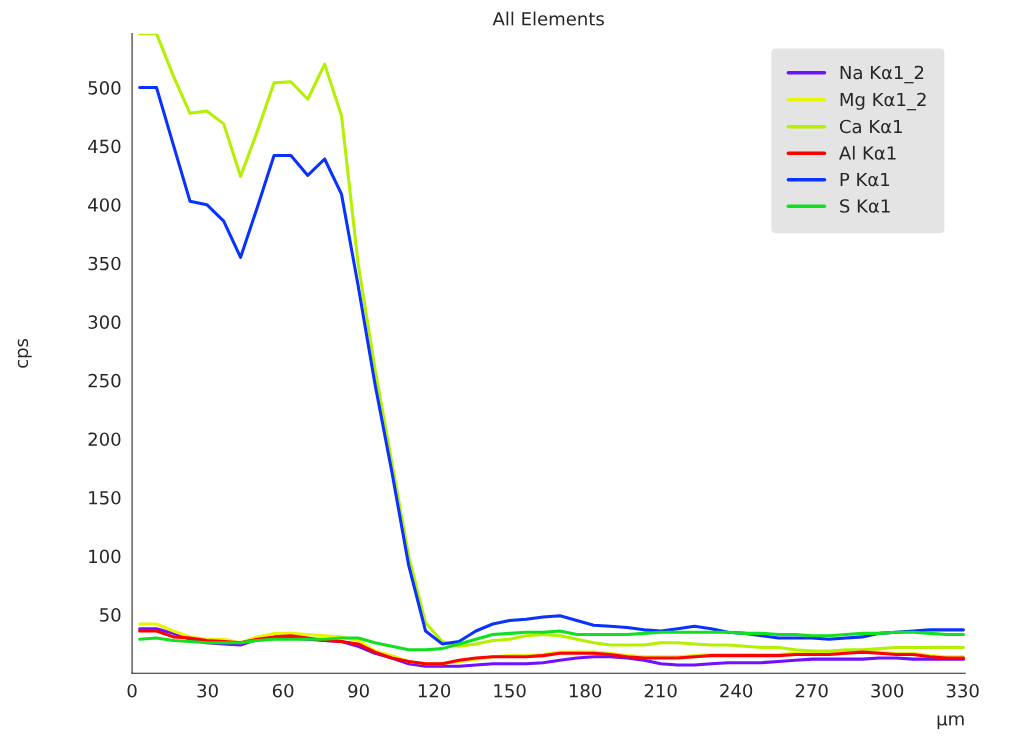 The width and height of the screenshot is (1016, 748). I want to click on legend-label: P Kα1, so click(865, 179).